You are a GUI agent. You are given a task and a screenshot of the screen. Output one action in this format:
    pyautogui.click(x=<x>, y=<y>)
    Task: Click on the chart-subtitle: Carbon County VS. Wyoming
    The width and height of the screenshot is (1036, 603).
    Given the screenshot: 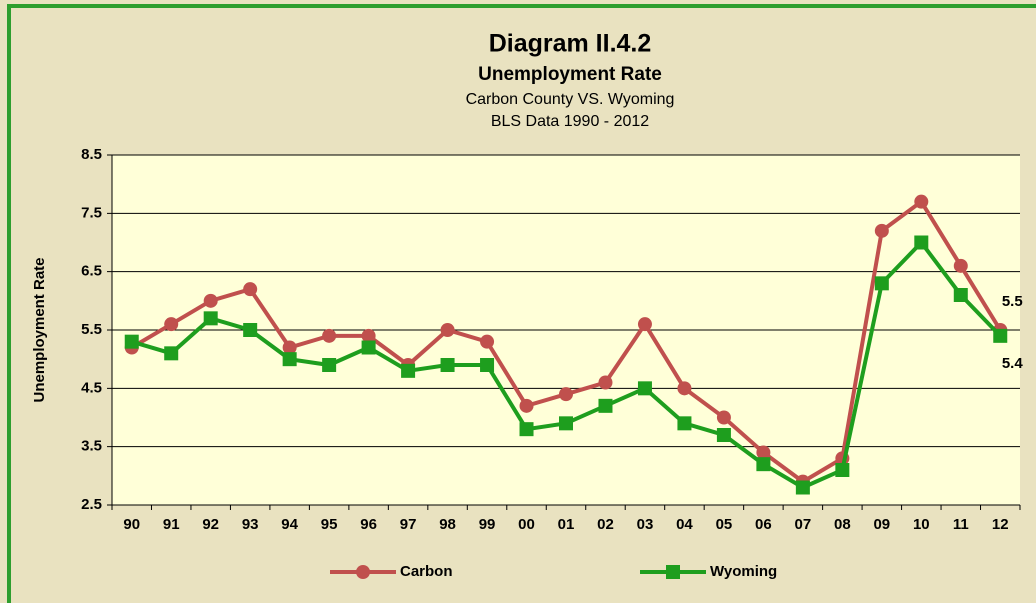 What is the action you would take?
    pyautogui.click(x=570, y=99)
    